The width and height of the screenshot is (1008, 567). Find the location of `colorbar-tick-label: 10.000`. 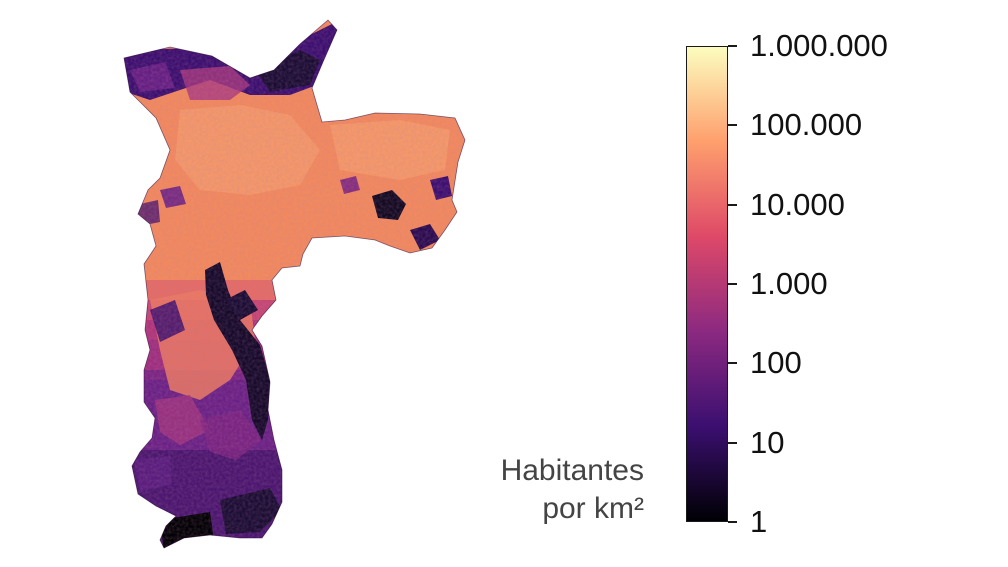

colorbar-tick-label: 10.000 is located at coordinates (797, 204).